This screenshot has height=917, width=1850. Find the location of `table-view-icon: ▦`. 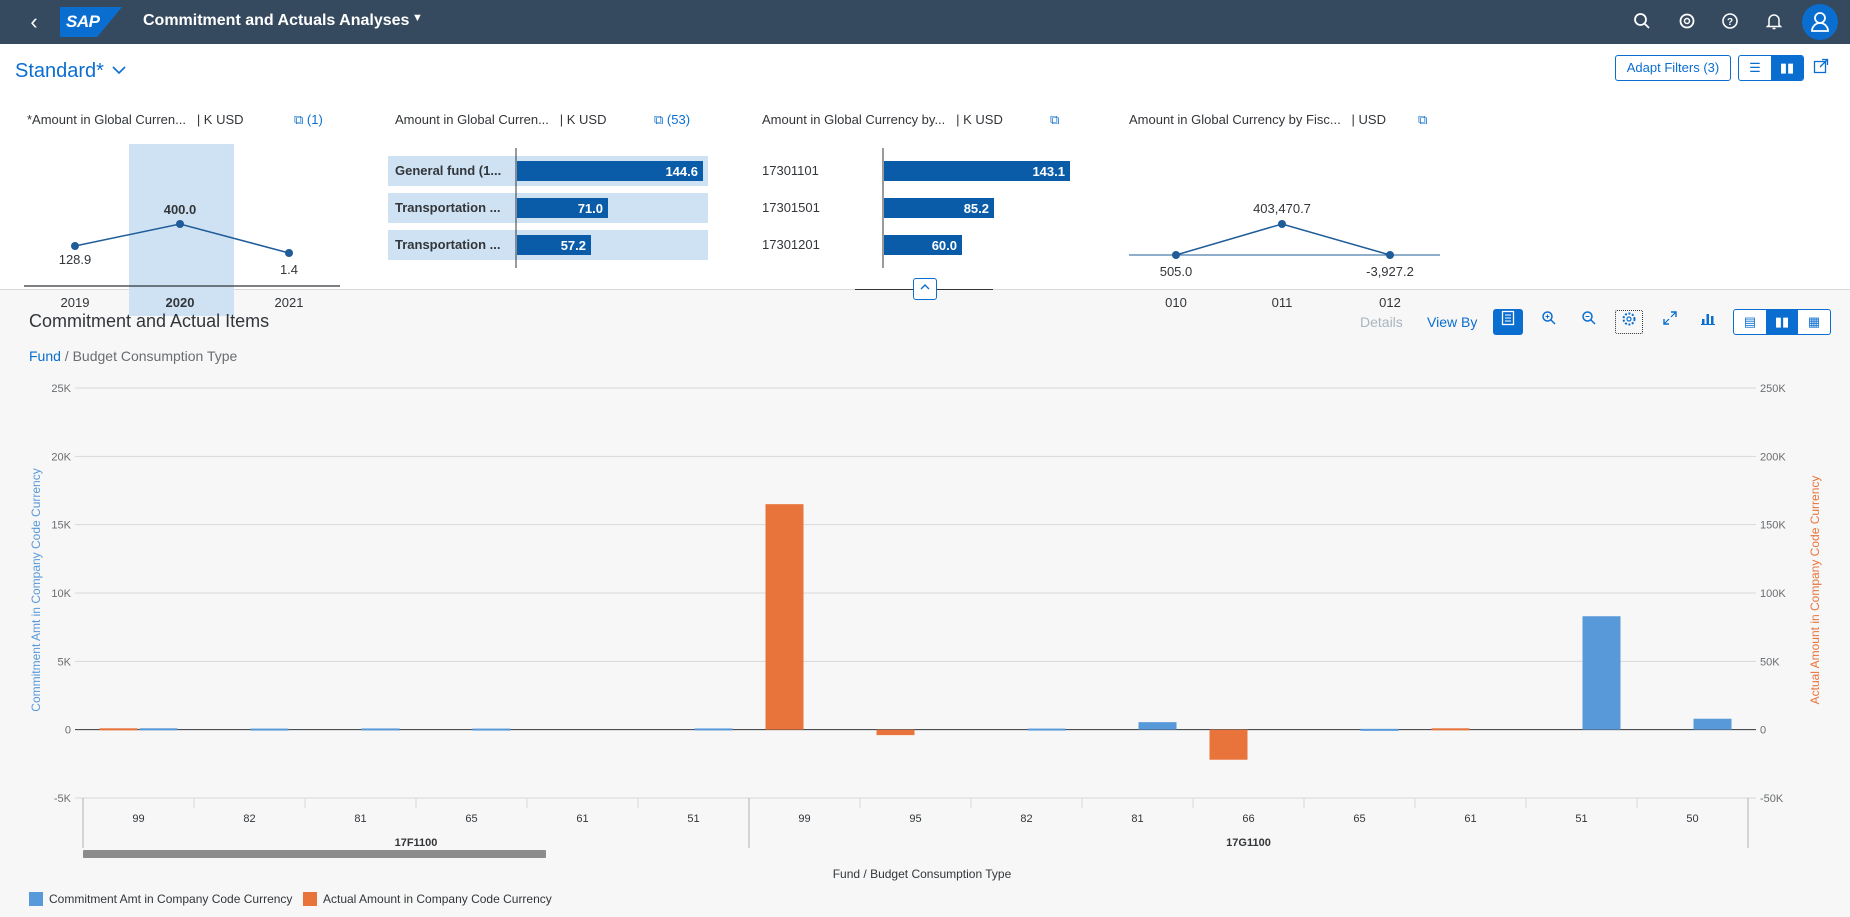

table-view-icon: ▦ is located at coordinates (1814, 321).